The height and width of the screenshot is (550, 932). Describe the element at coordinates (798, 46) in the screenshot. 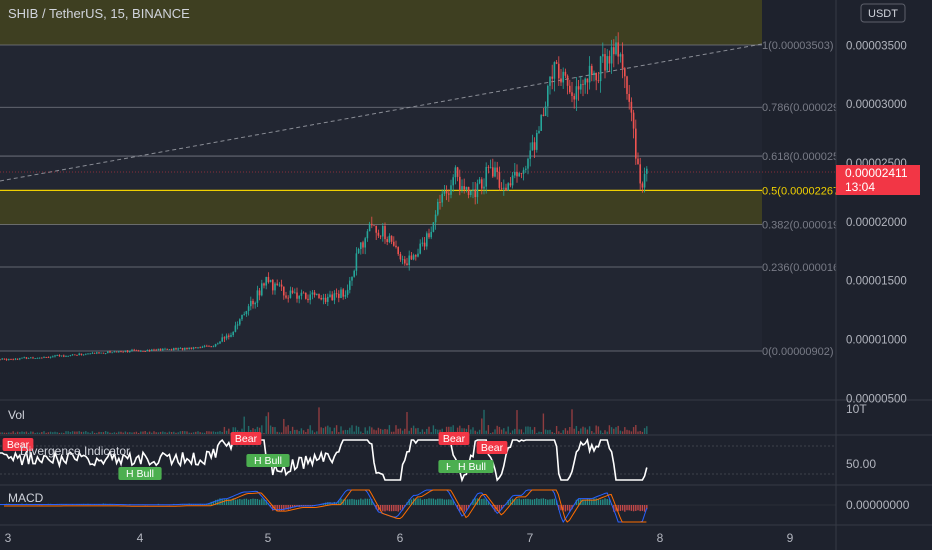

I see `fib-level-label: 1(0.00003503)` at that location.